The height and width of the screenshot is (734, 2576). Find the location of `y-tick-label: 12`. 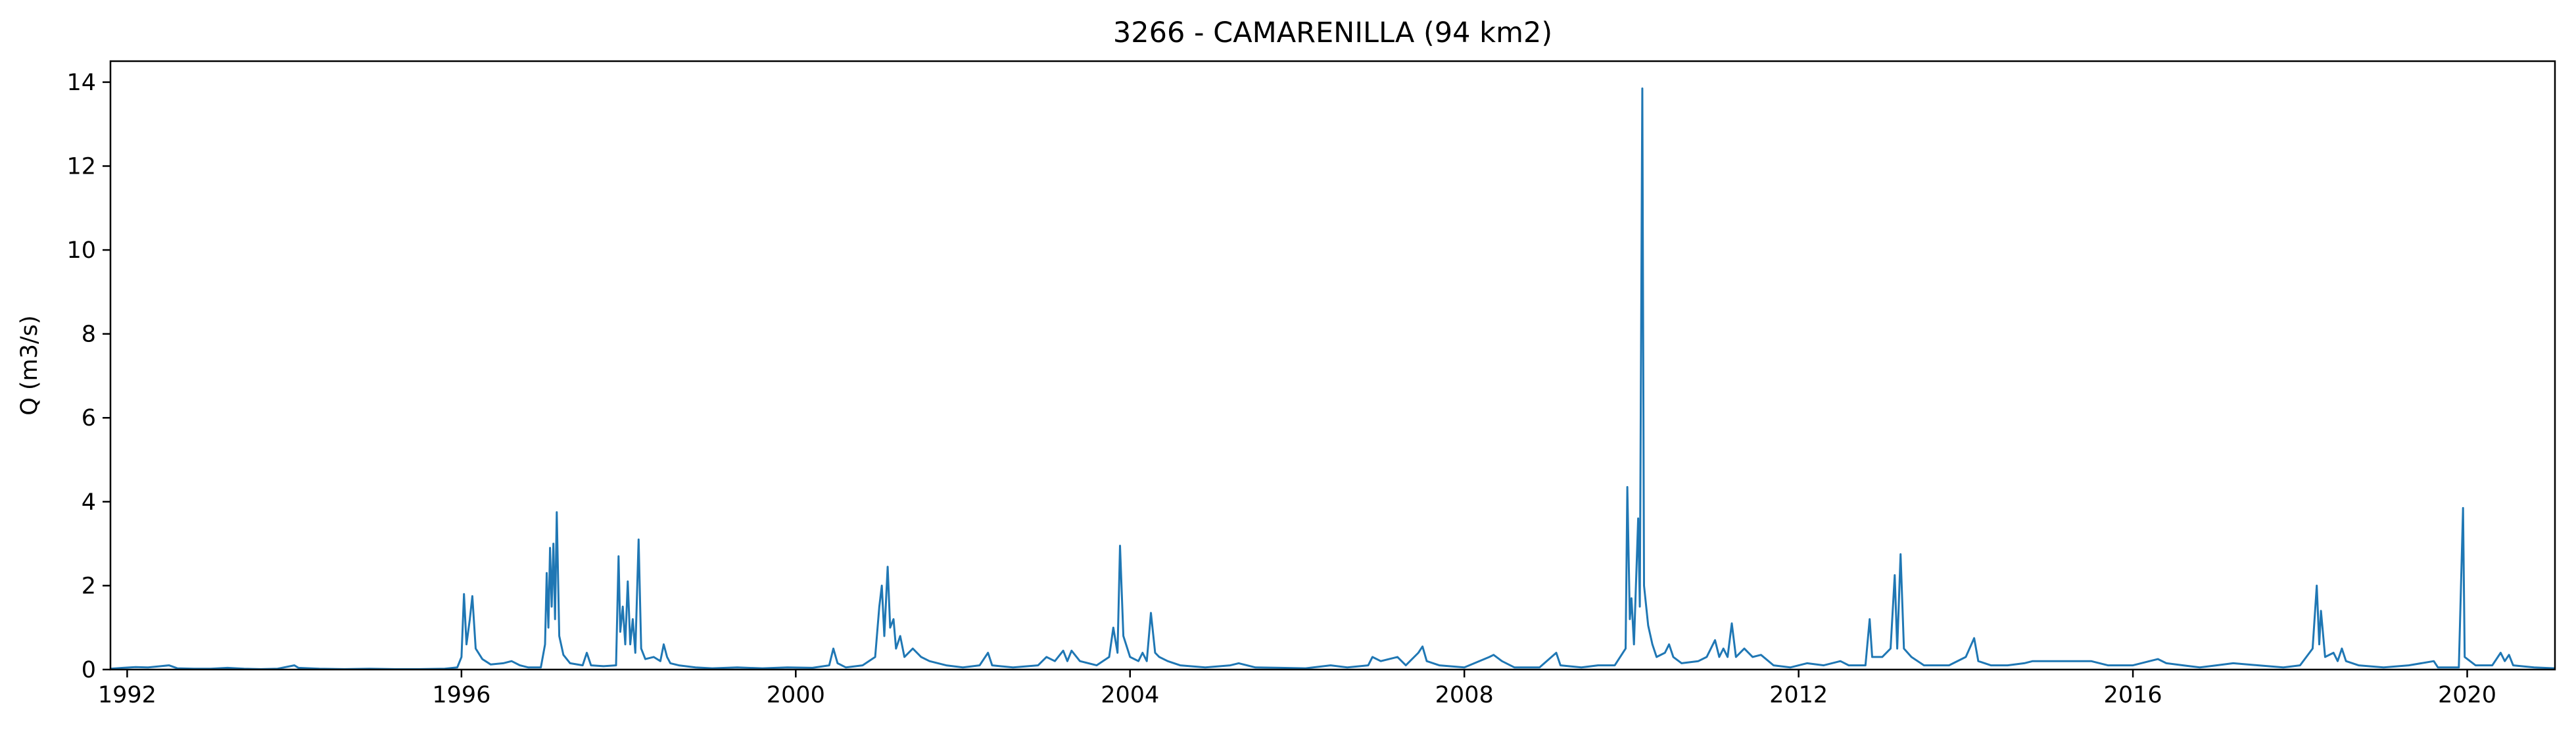

y-tick-label: 12 is located at coordinates (81, 166).